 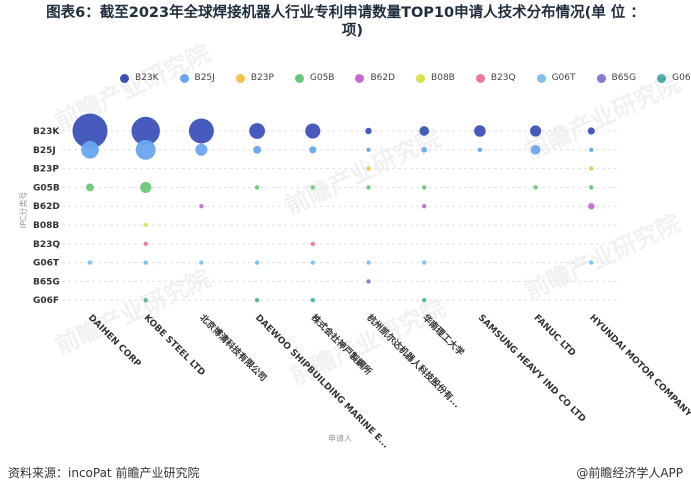 I want to click on y-tick-label: B23P, so click(x=46, y=170).